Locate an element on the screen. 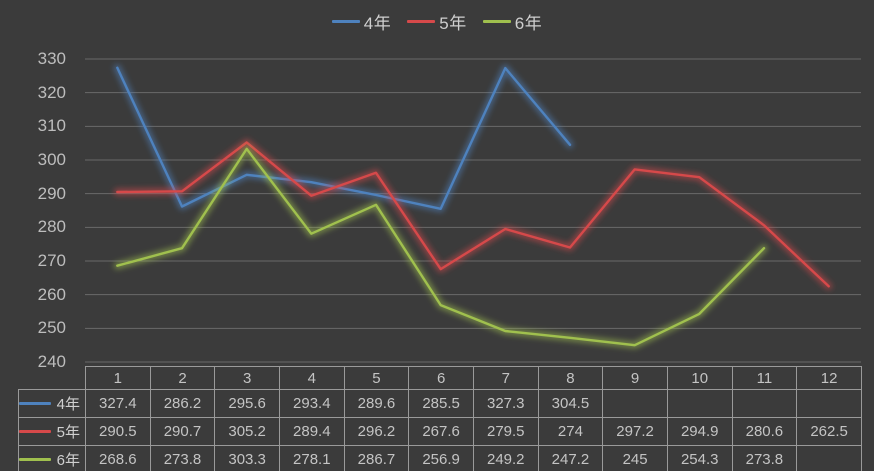  table-cell: 286.7 is located at coordinates (376, 458).